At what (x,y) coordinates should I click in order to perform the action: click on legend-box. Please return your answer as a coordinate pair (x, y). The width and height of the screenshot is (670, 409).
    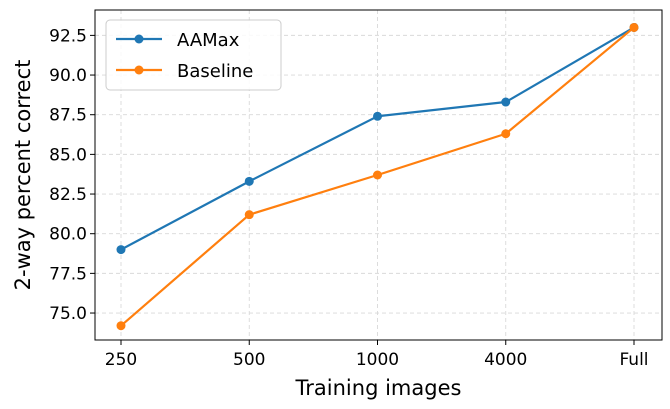
    Looking at the image, I should click on (193, 55).